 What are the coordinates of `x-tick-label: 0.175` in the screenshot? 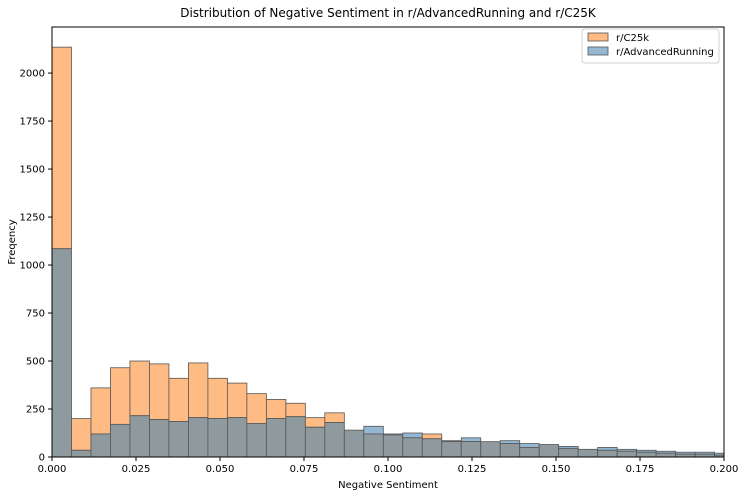 It's located at (640, 469).